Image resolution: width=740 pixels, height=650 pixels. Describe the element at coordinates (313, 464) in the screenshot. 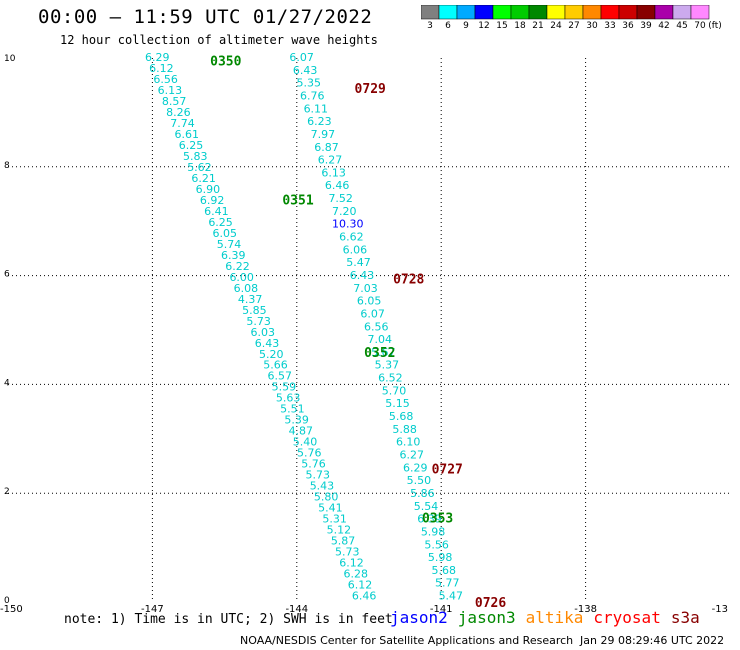

I see `wave-height-label: 5.76` at that location.